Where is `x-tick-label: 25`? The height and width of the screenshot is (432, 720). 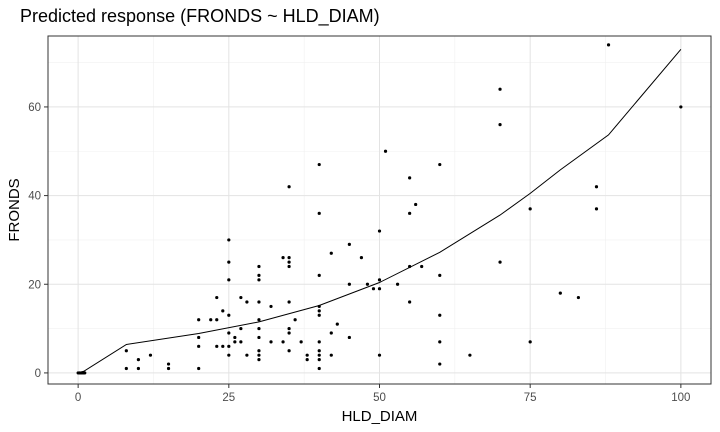
x-tick-label: 25 is located at coordinates (228, 398).